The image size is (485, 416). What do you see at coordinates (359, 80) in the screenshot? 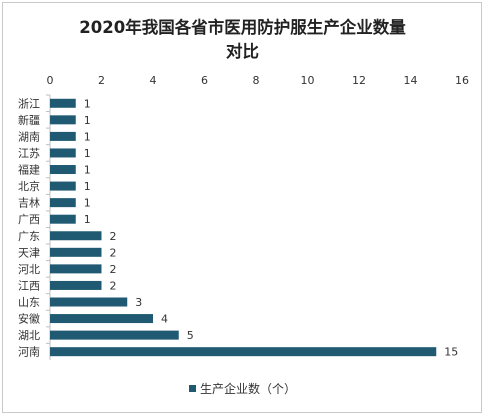
I see `x-tick-label: 12` at bounding box center [359, 80].